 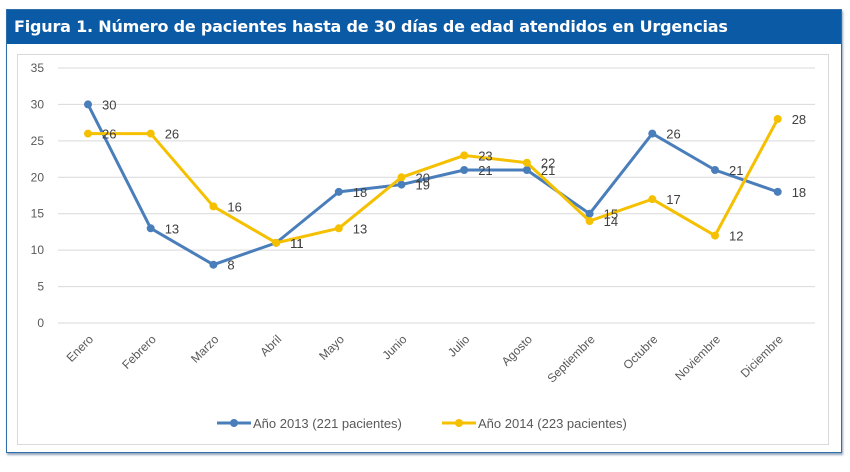 What do you see at coordinates (485, 155) in the screenshot?
I see `data-label: 23` at bounding box center [485, 155].